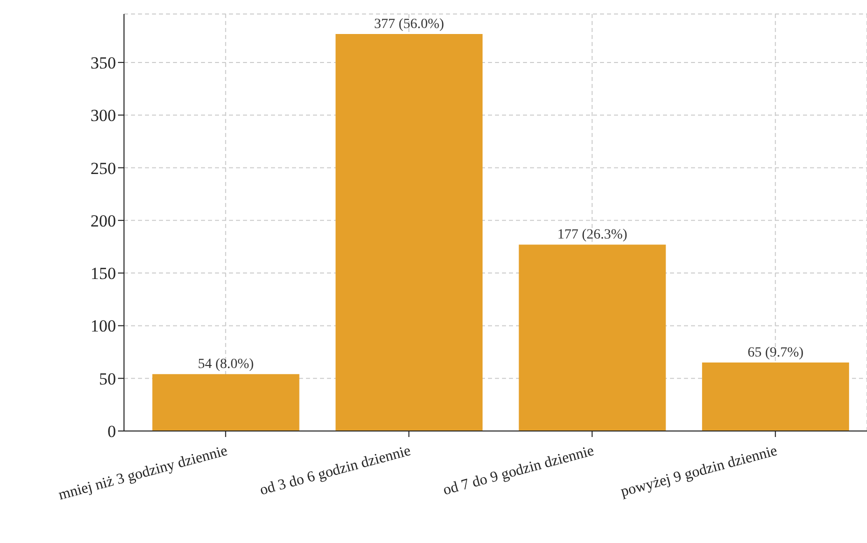 Image resolution: width=867 pixels, height=543 pixels. Describe the element at coordinates (776, 353) in the screenshot. I see `data-label: 65 (9.7%)` at that location.